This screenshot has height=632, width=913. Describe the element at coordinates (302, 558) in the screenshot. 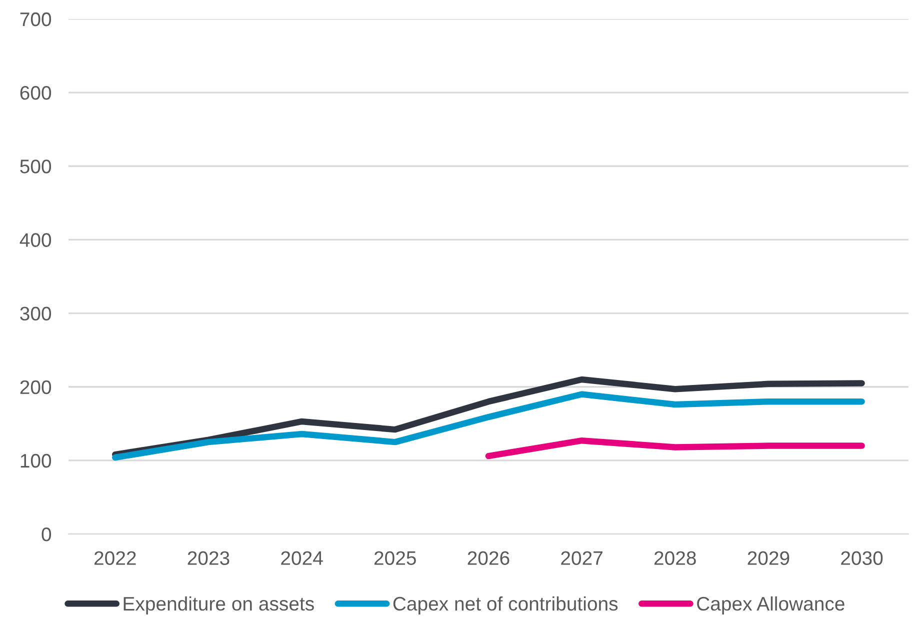

I see `x-tick-label: 2024` at that location.